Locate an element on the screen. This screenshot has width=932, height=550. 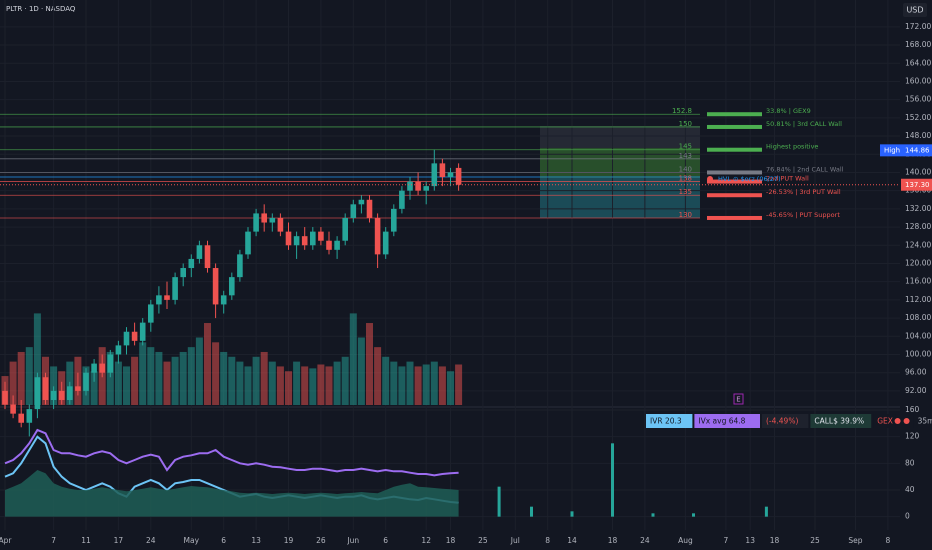
y-tick-label: 128.00 is located at coordinates (918, 226).